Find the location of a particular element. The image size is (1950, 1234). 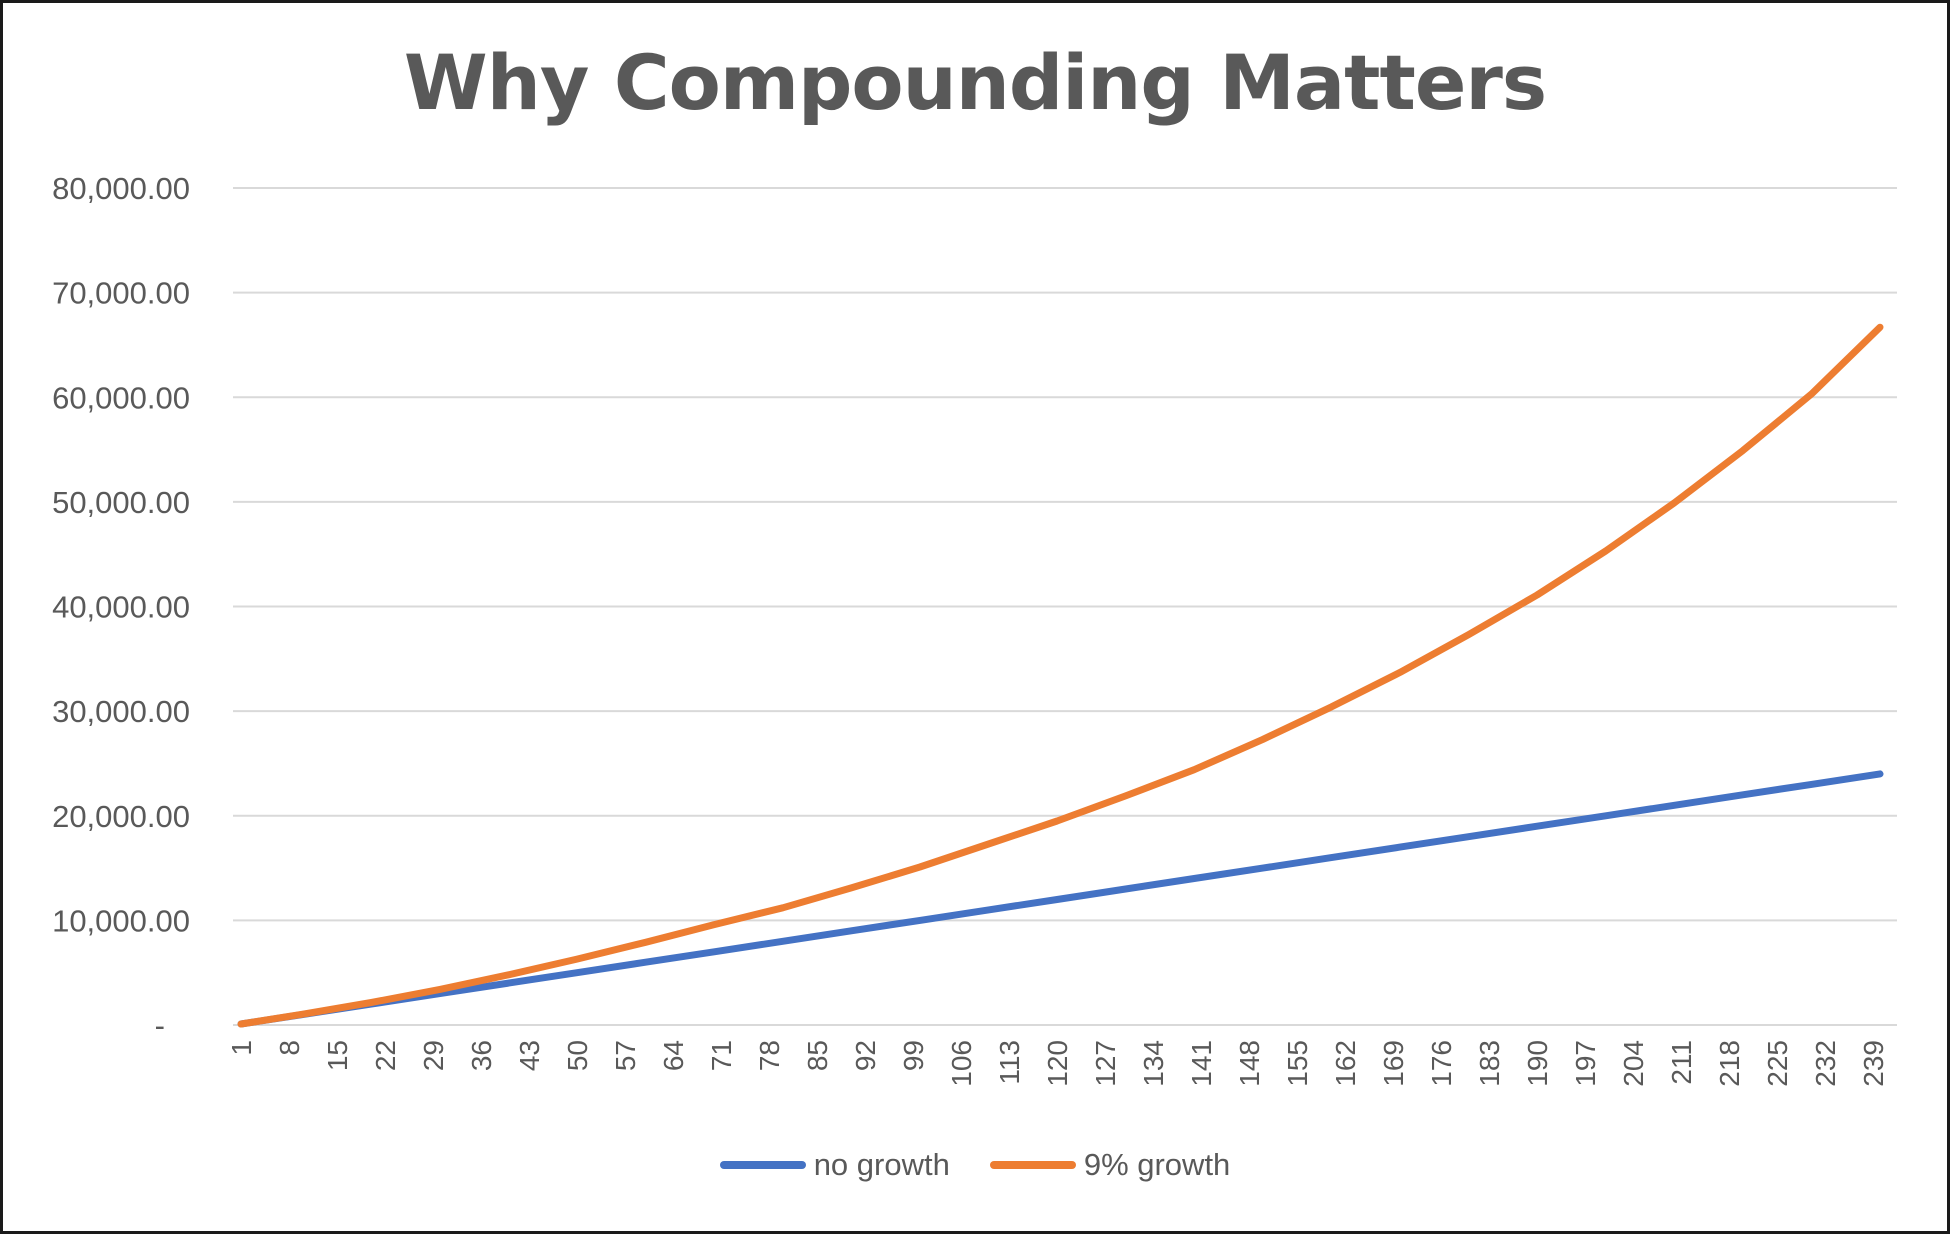

x-tick-label: 197 is located at coordinates (1585, 1063).